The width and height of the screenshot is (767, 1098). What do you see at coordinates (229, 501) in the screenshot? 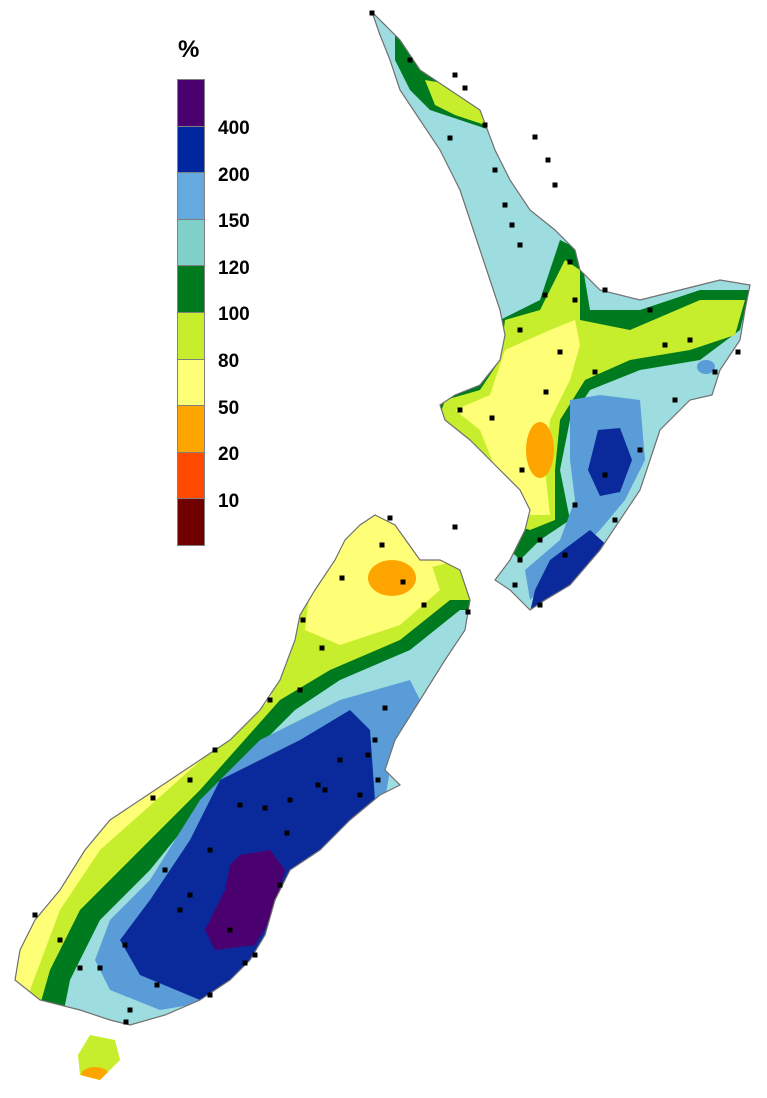
I see `legend-label: 10` at bounding box center [229, 501].